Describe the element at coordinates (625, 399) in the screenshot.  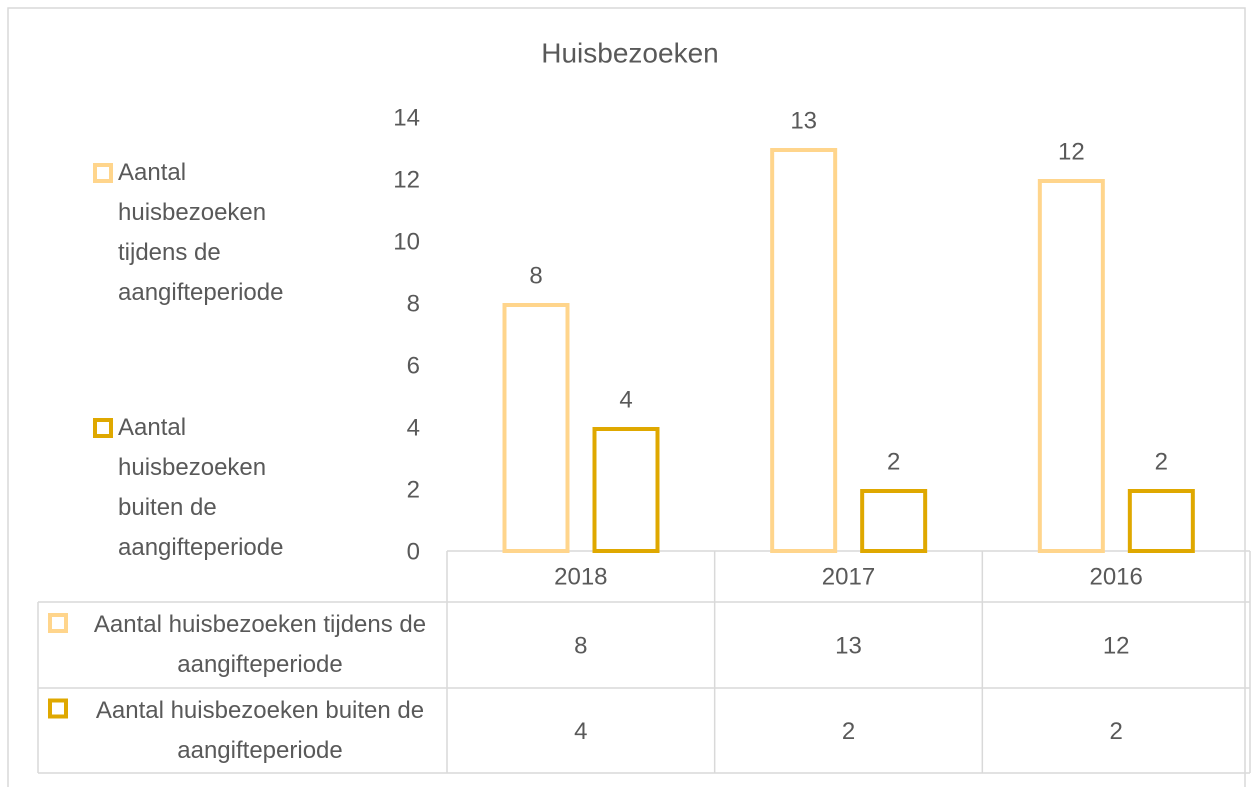
I see `data-label: 4` at that location.